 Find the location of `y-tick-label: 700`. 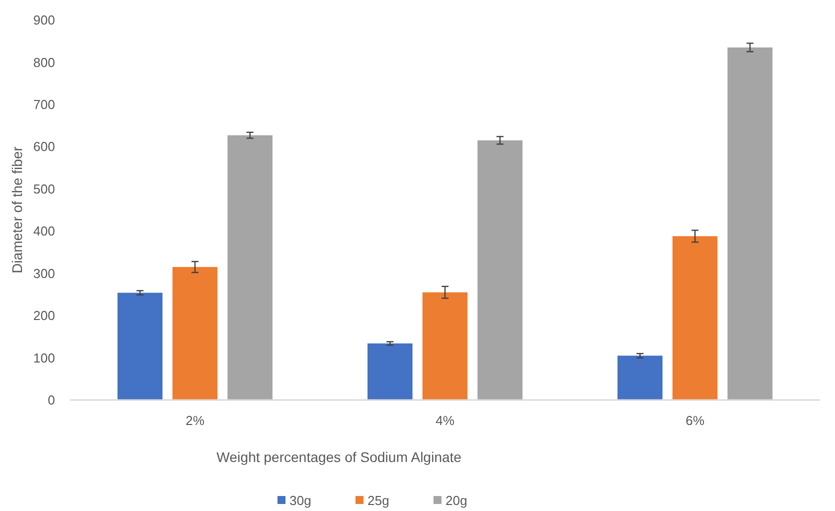

y-tick-label: 700 is located at coordinates (44, 104).